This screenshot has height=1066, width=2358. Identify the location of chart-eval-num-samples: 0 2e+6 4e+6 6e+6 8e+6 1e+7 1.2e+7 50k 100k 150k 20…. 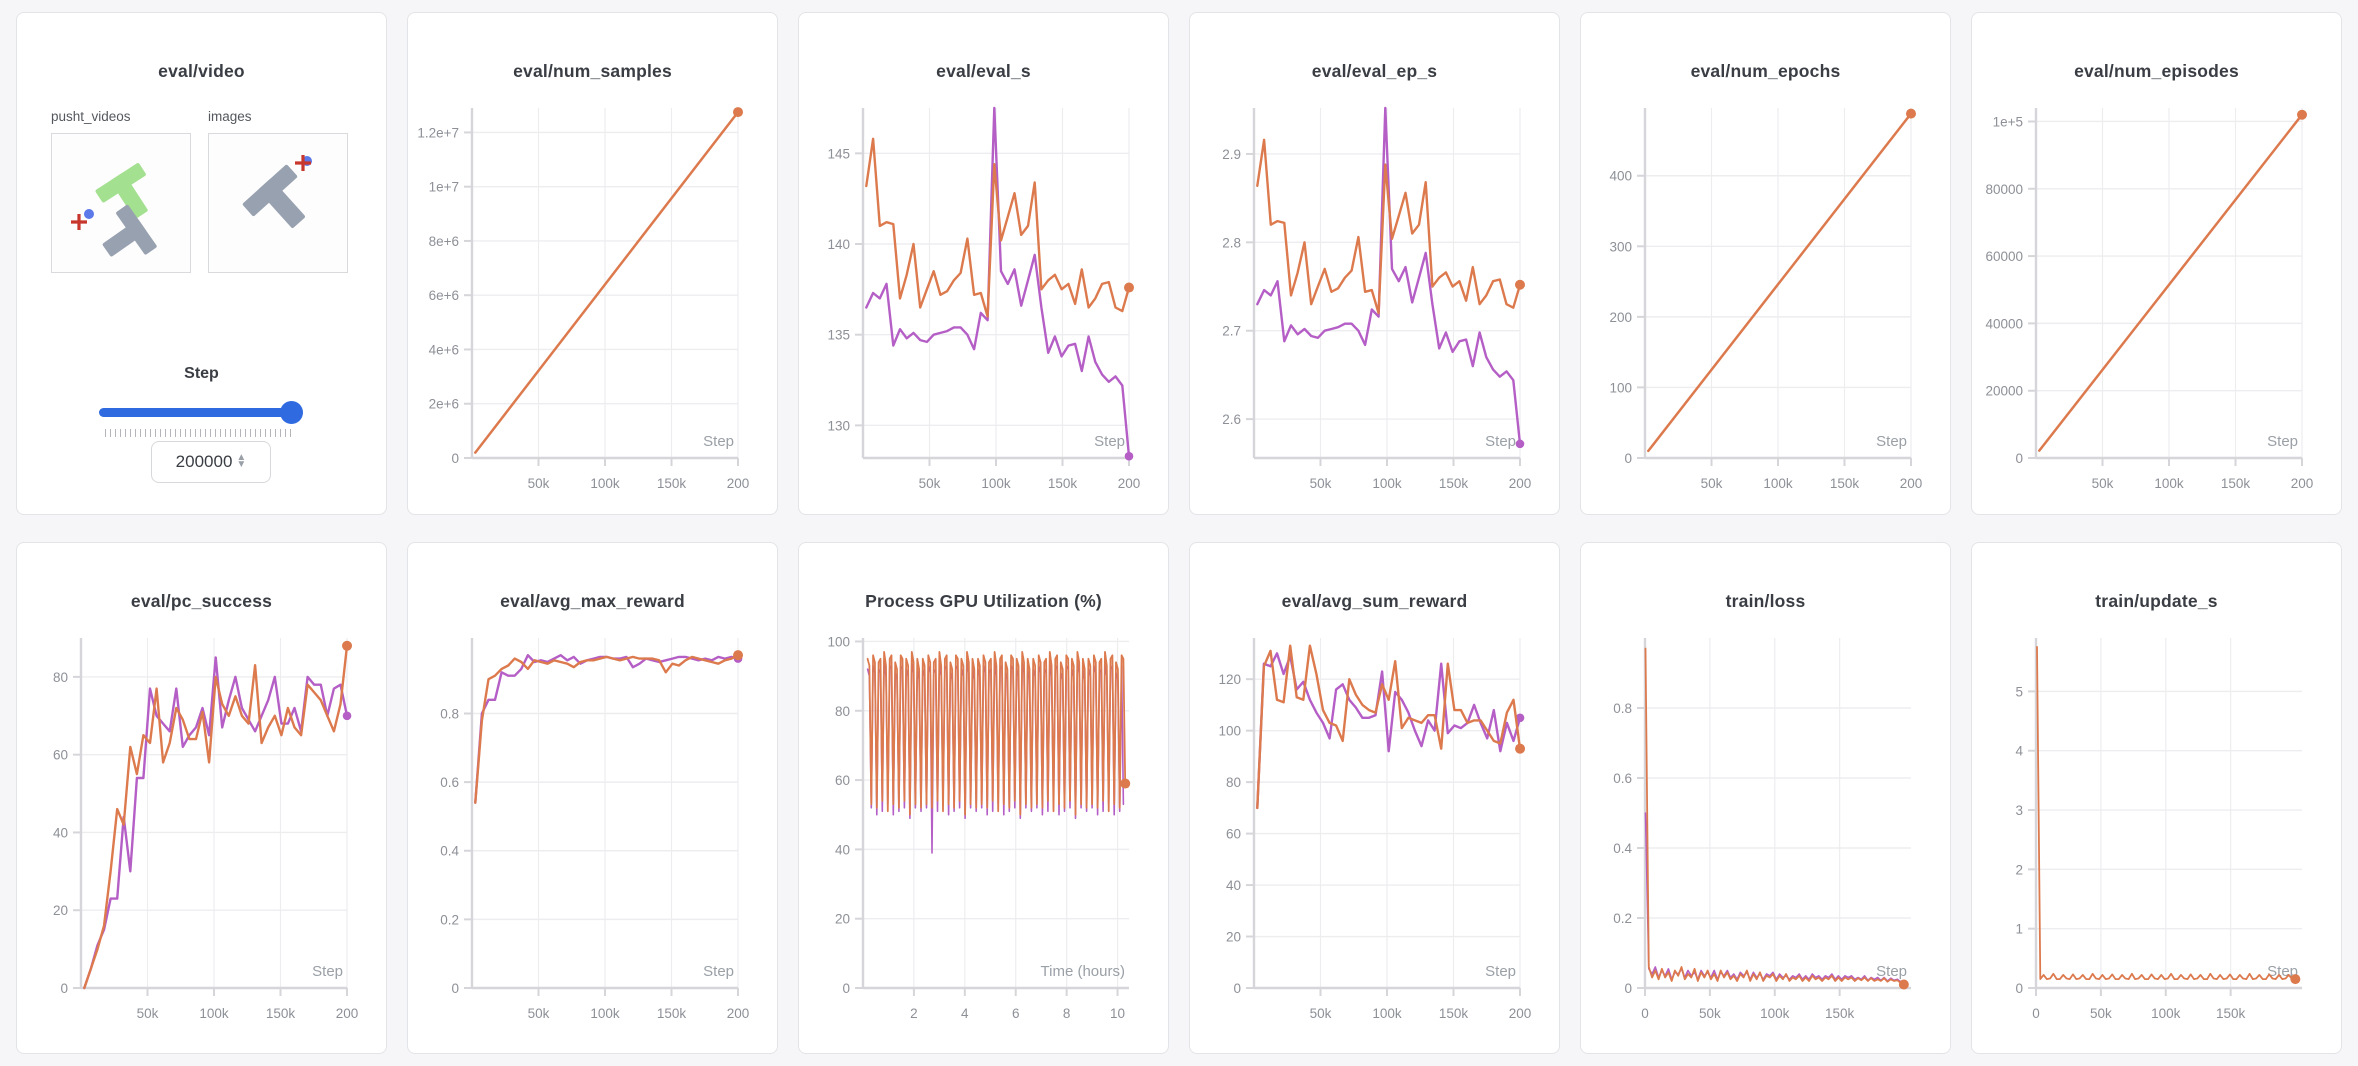
(592, 294).